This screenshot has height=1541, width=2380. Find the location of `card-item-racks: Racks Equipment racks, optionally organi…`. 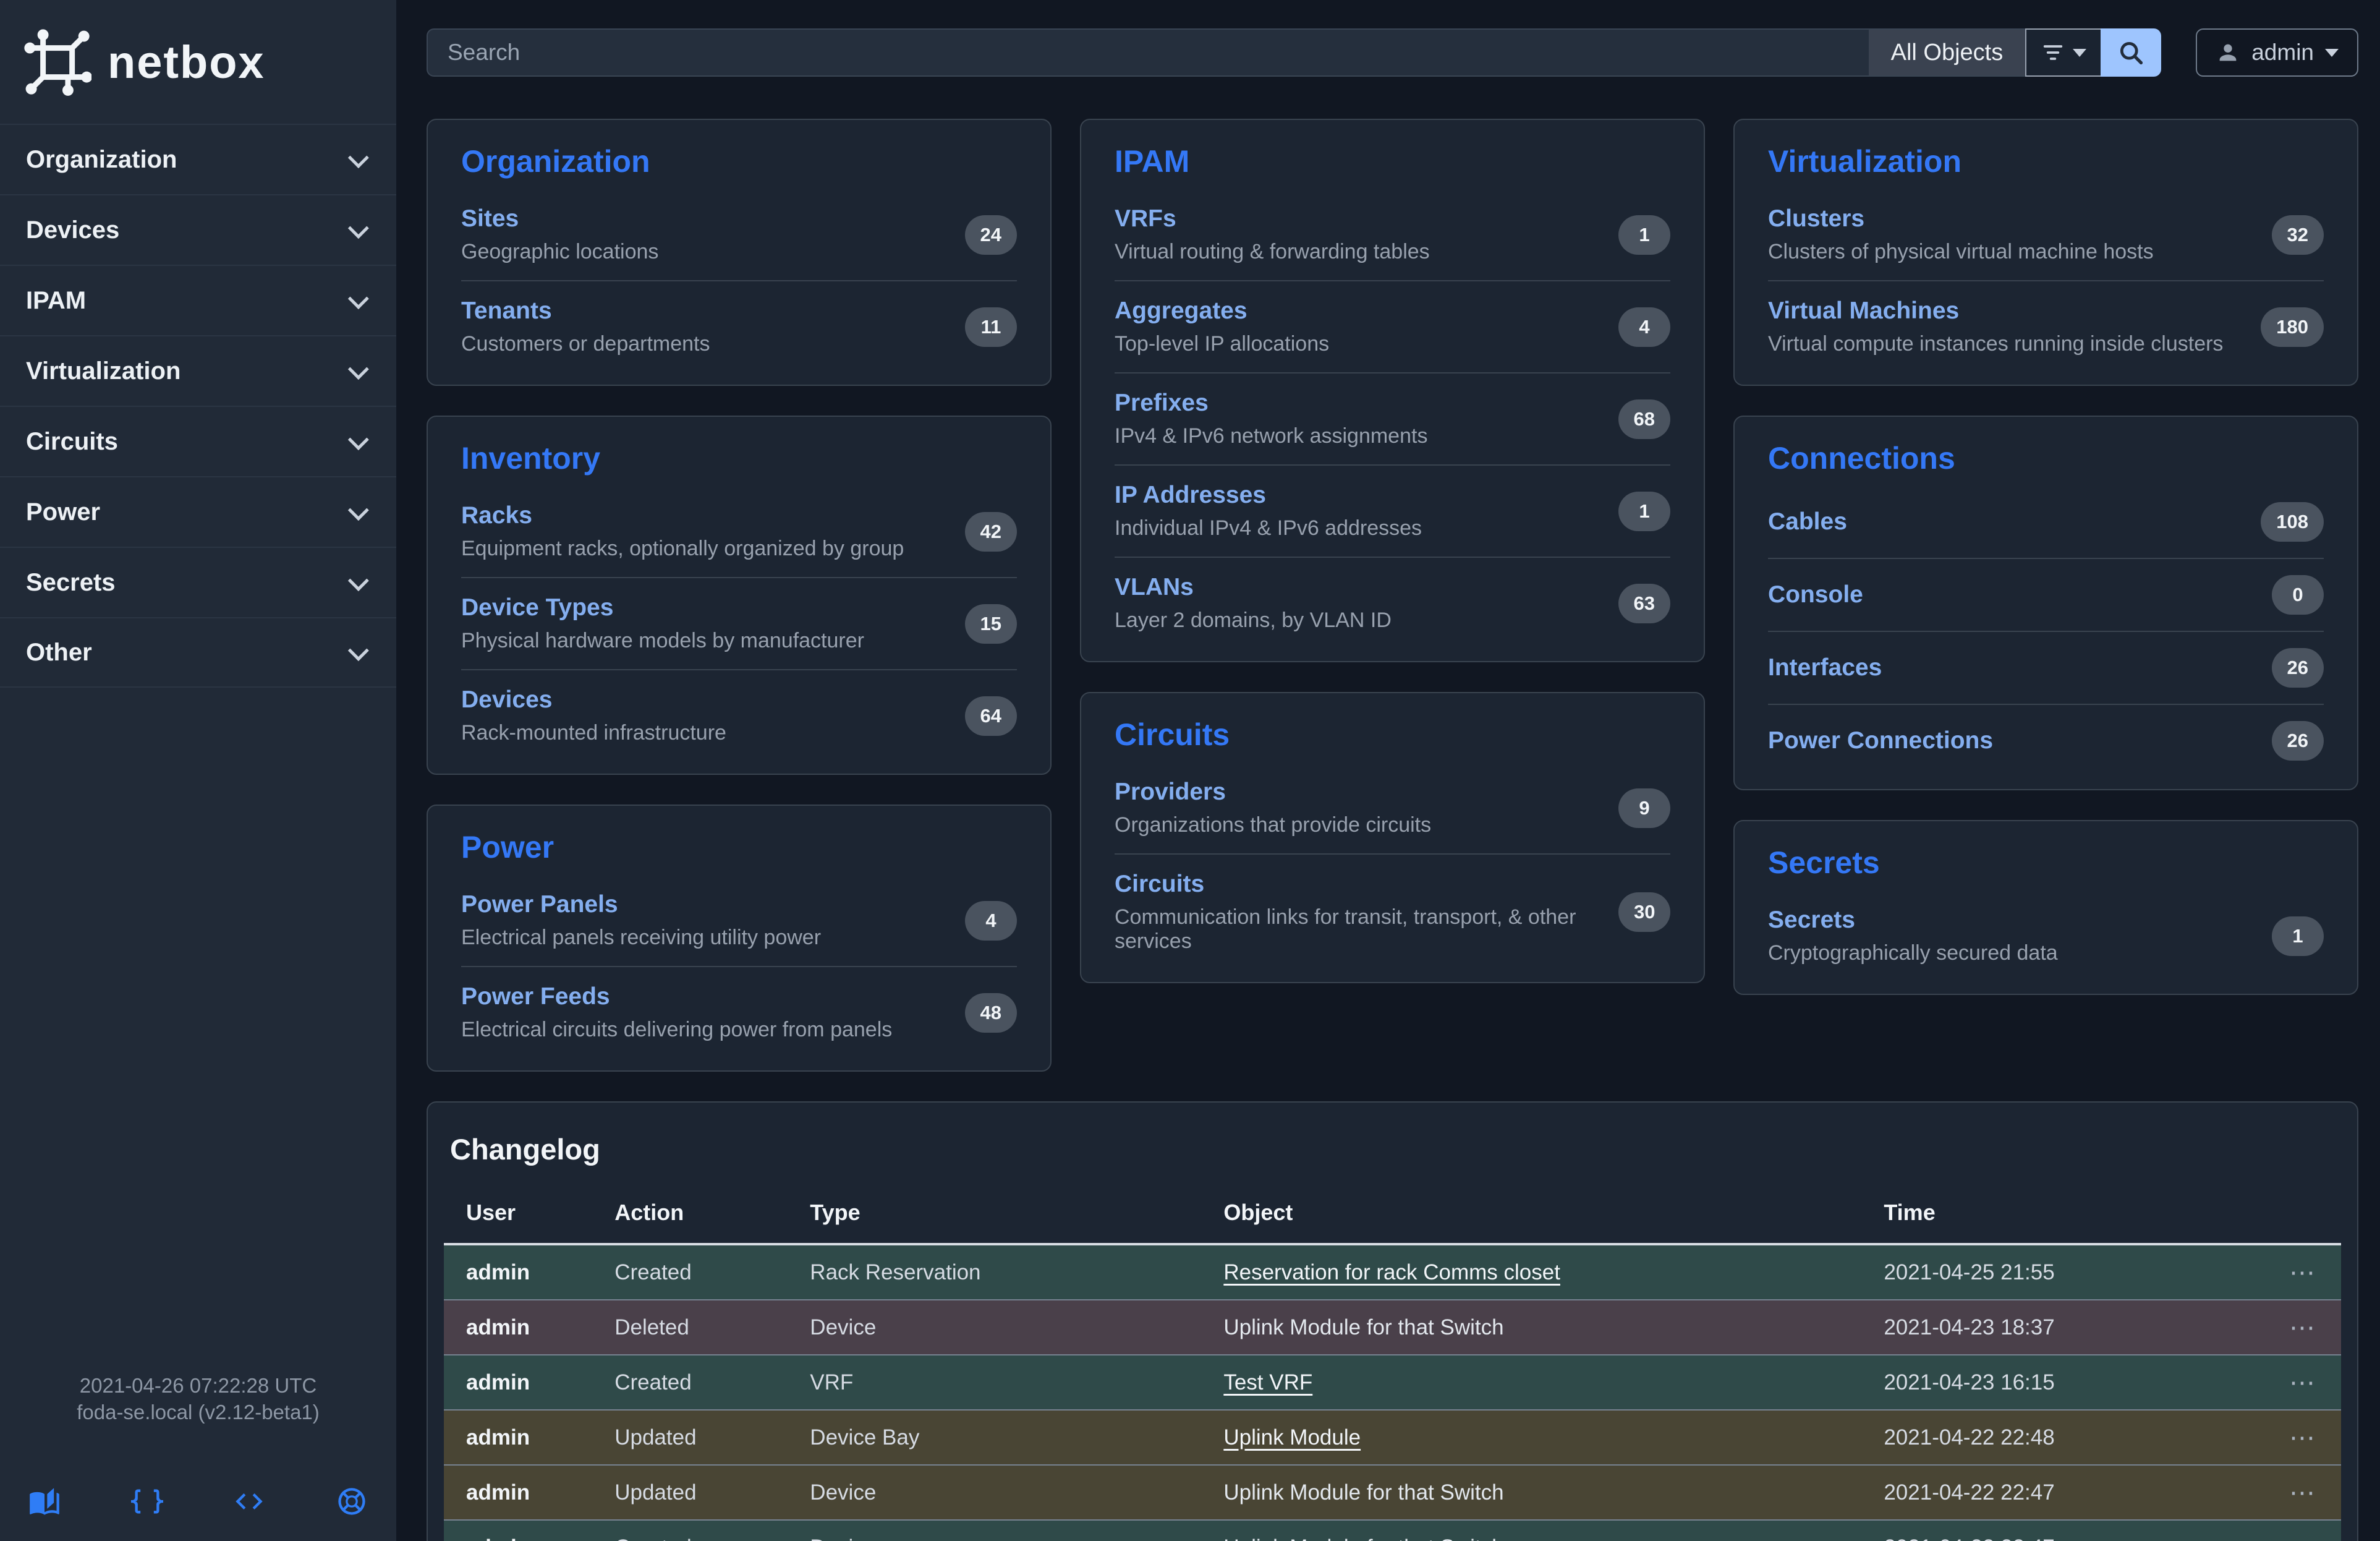

card-item-racks: Racks Equipment racks, optionally organi… is located at coordinates (739, 531).